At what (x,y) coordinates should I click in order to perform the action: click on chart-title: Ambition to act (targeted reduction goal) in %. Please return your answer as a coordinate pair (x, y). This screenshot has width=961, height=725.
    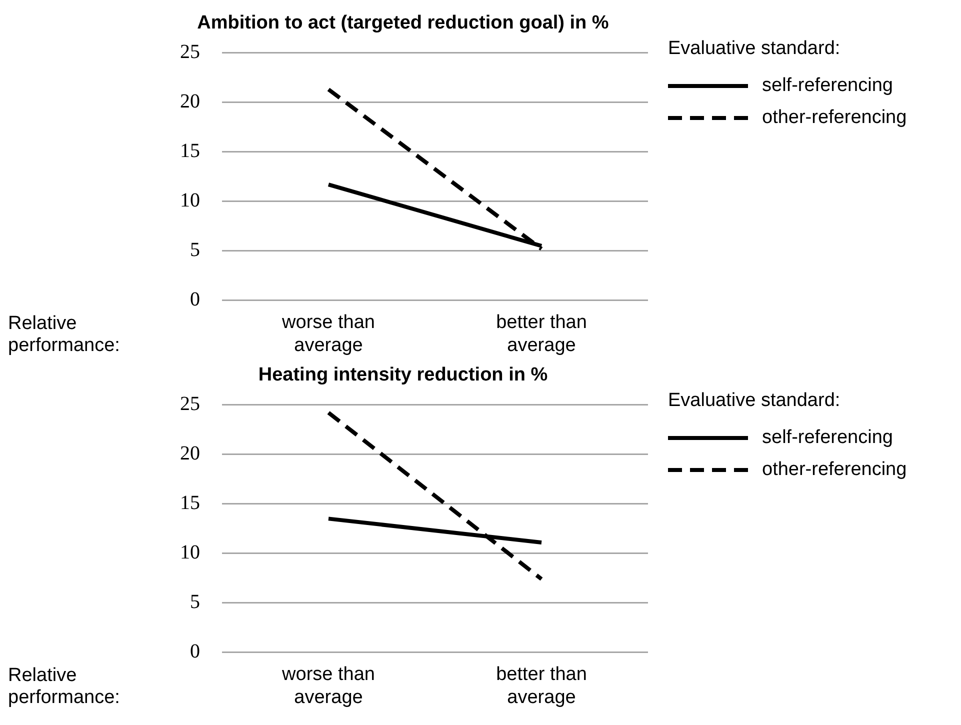
    Looking at the image, I should click on (403, 23).